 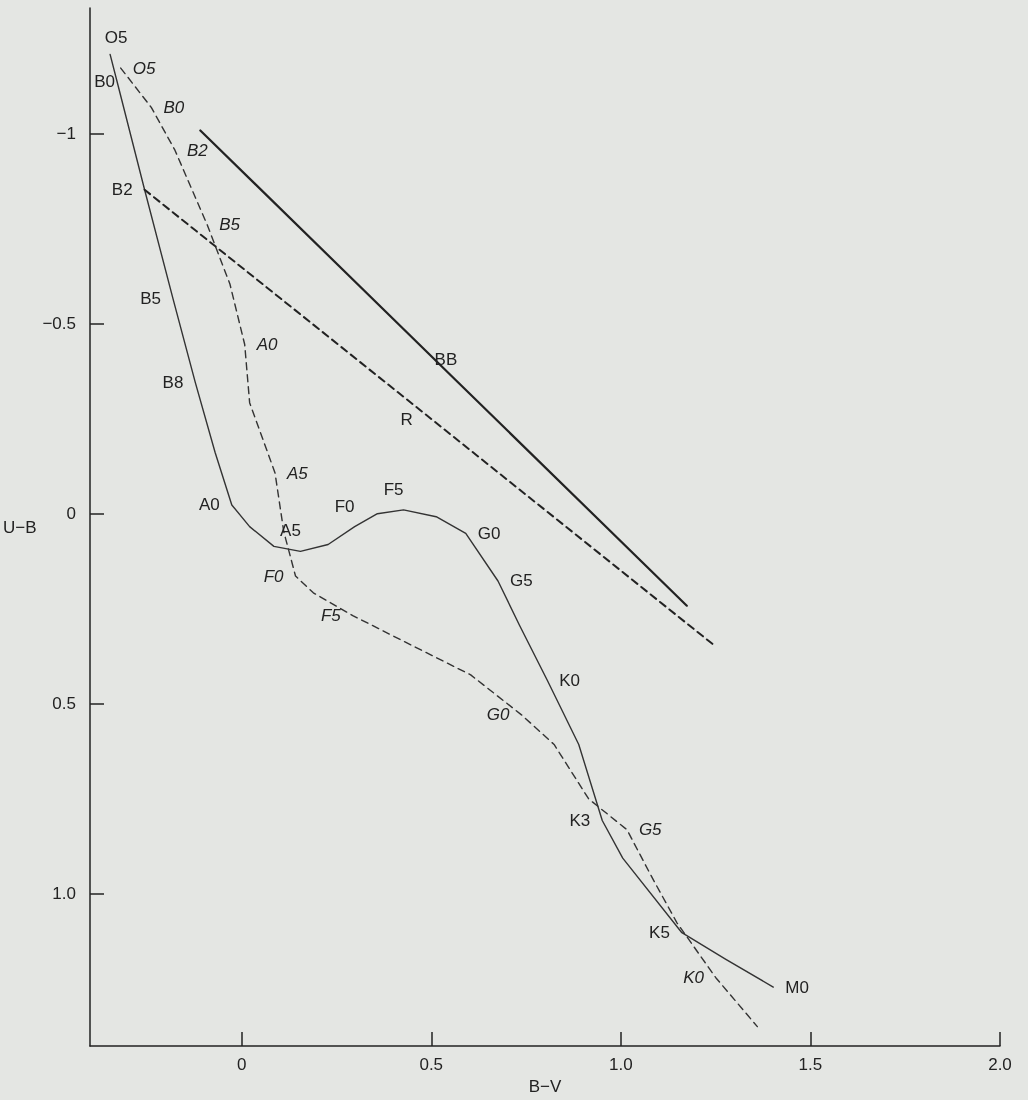 What do you see at coordinates (173, 383) in the screenshot?
I see `data-label: B8` at bounding box center [173, 383].